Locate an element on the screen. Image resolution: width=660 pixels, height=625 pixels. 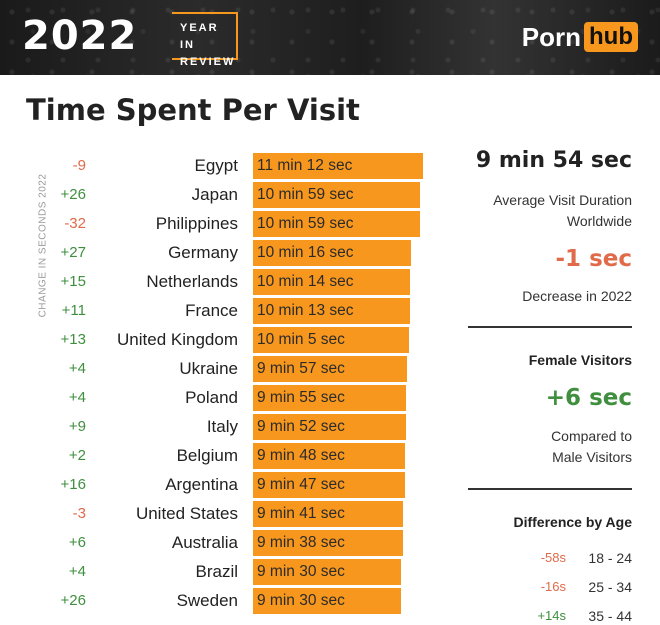
change-label: +15 is located at coordinates (73, 281).